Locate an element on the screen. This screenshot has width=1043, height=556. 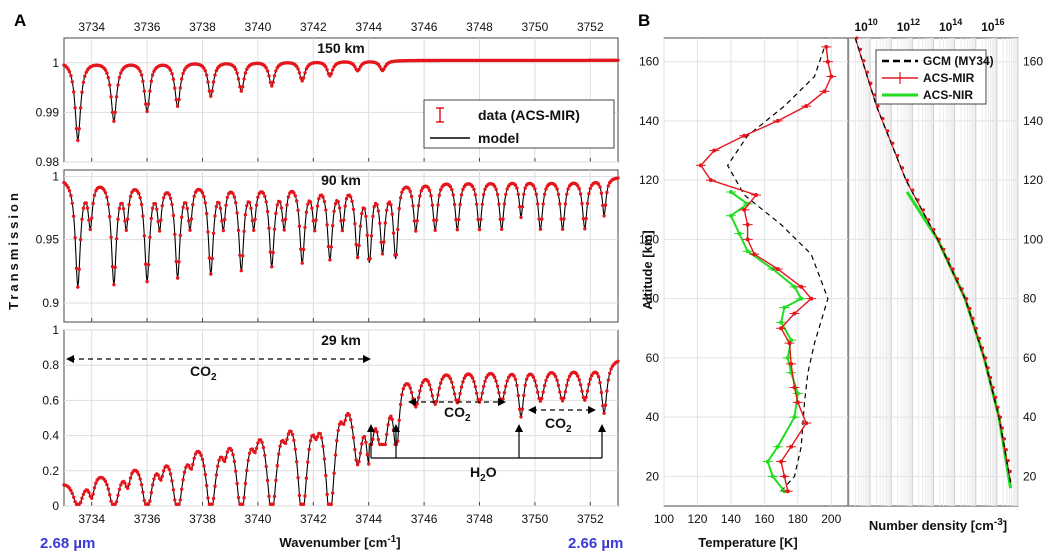
temp-x-tick-label: 200 is located at coordinates (831, 519).